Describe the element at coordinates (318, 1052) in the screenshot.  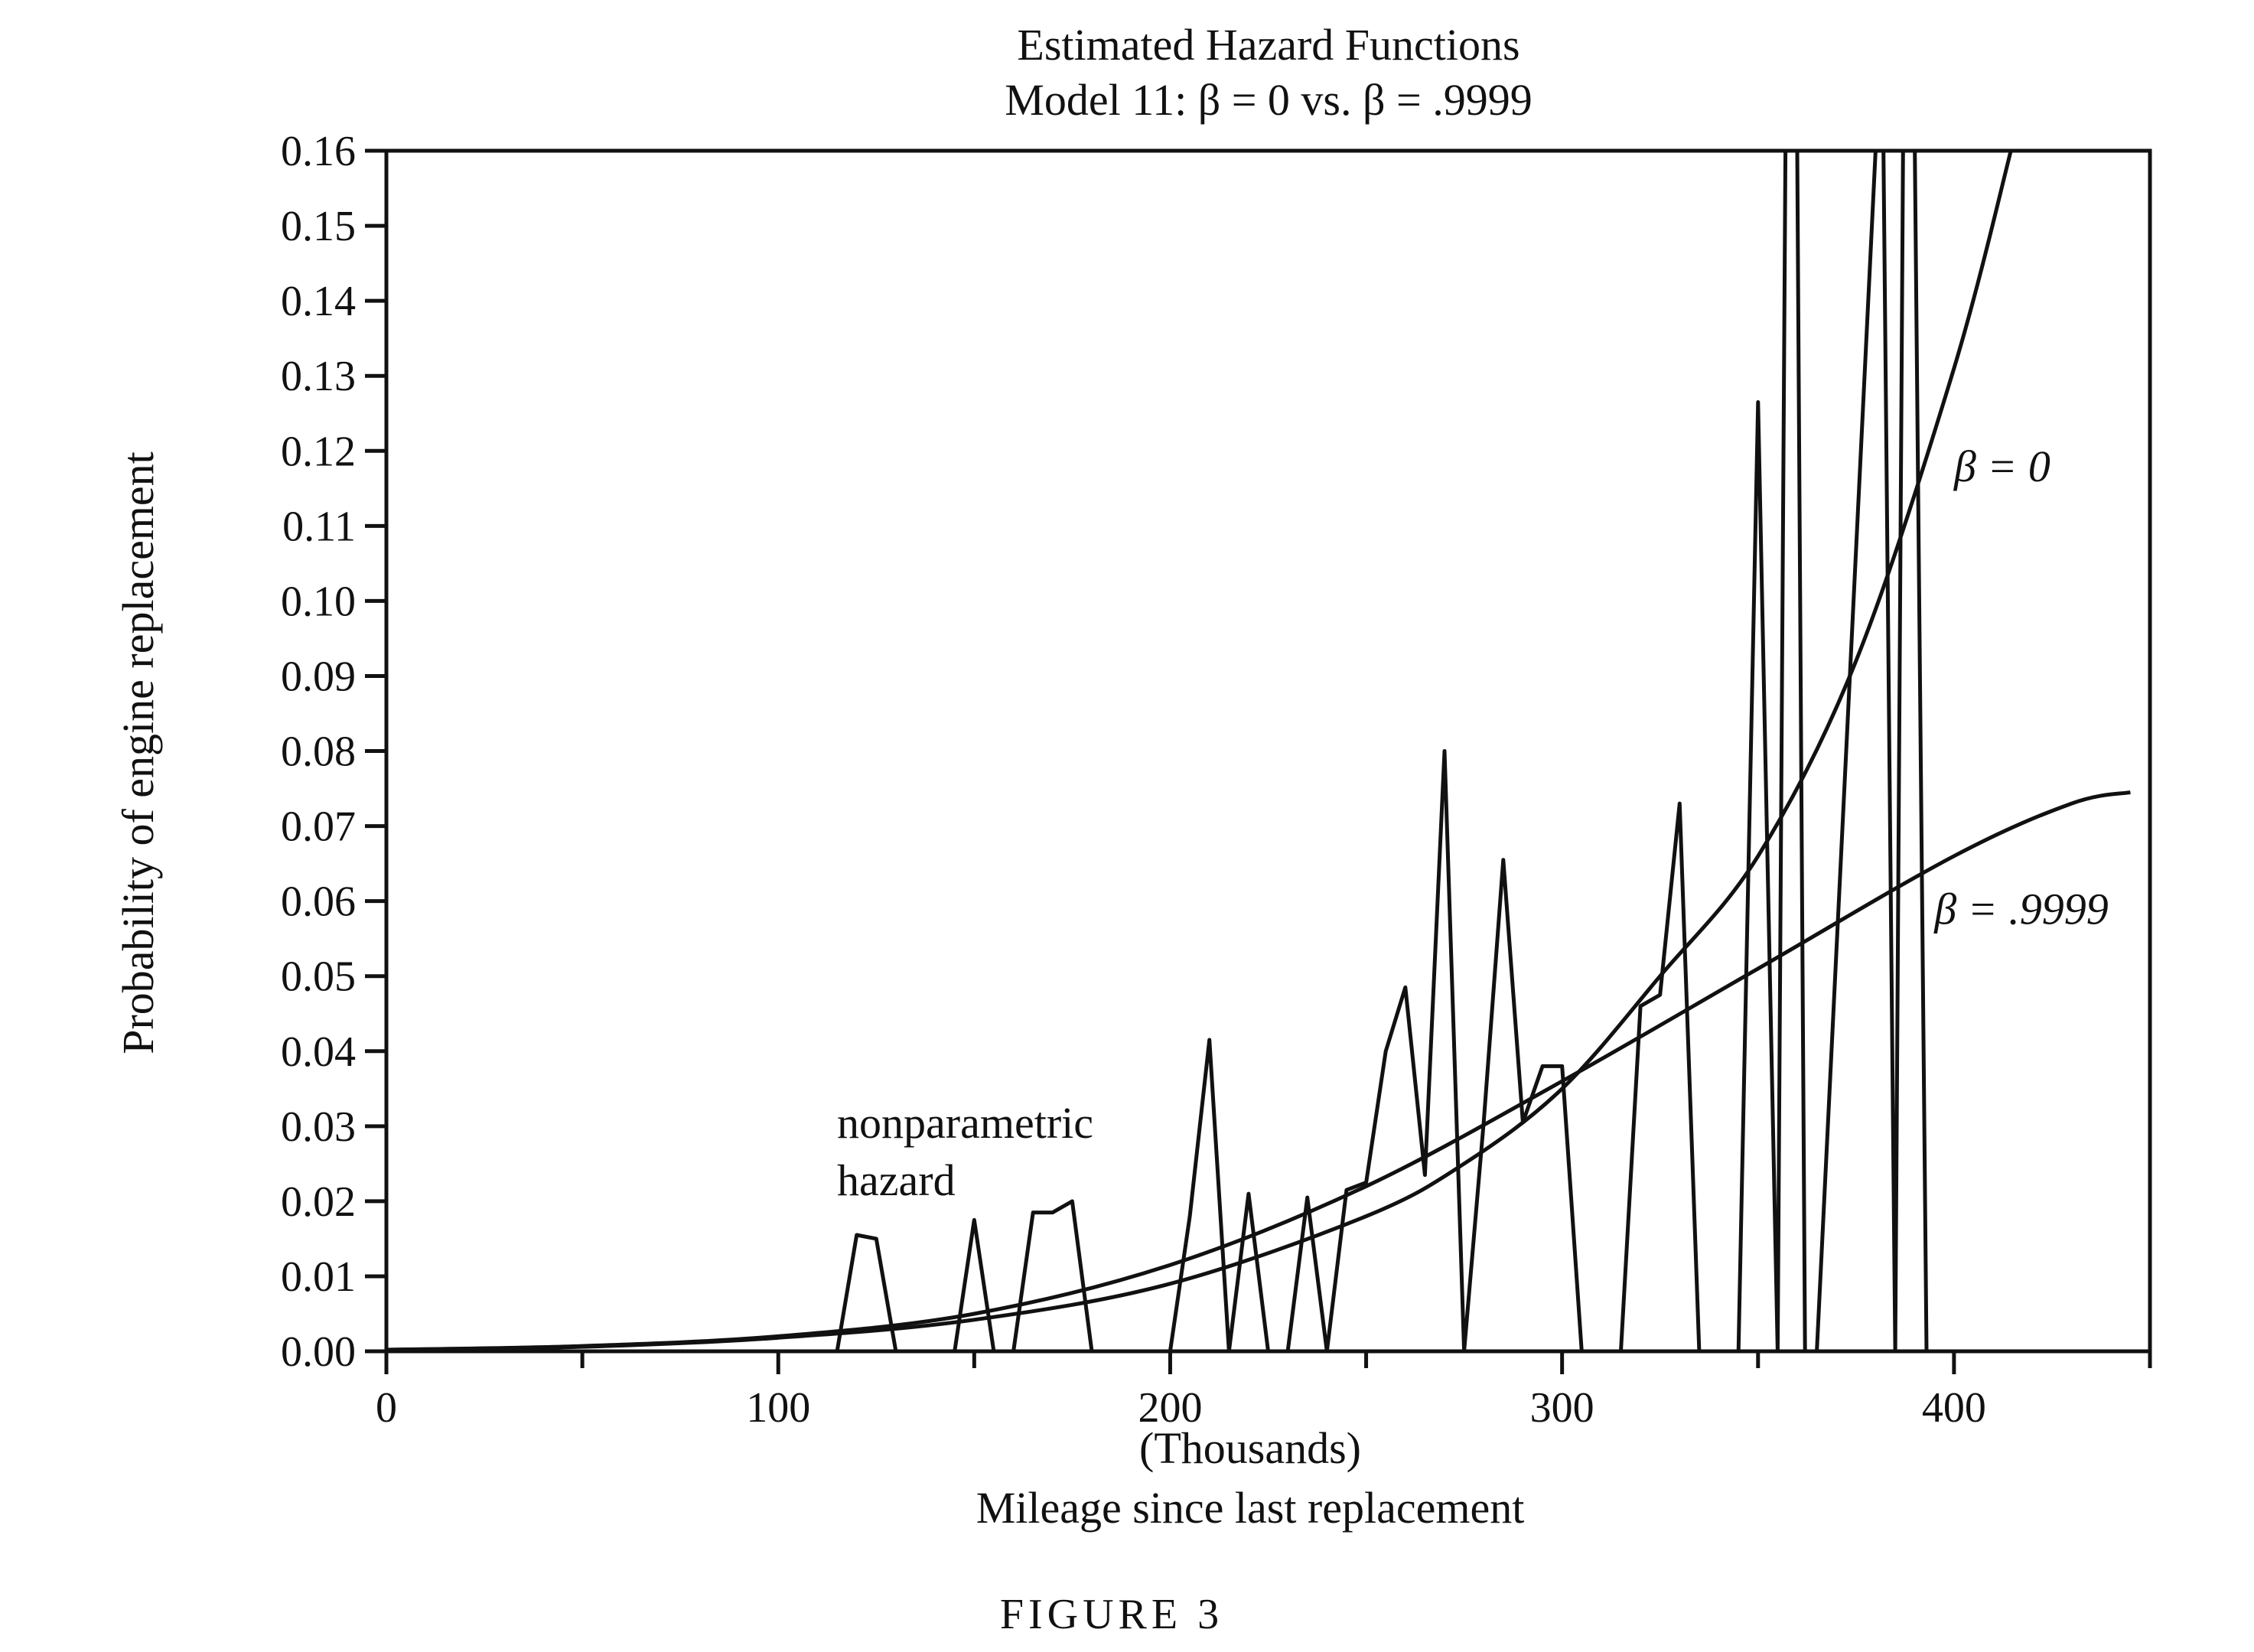
I see `y-tick-label: 0.04` at that location.